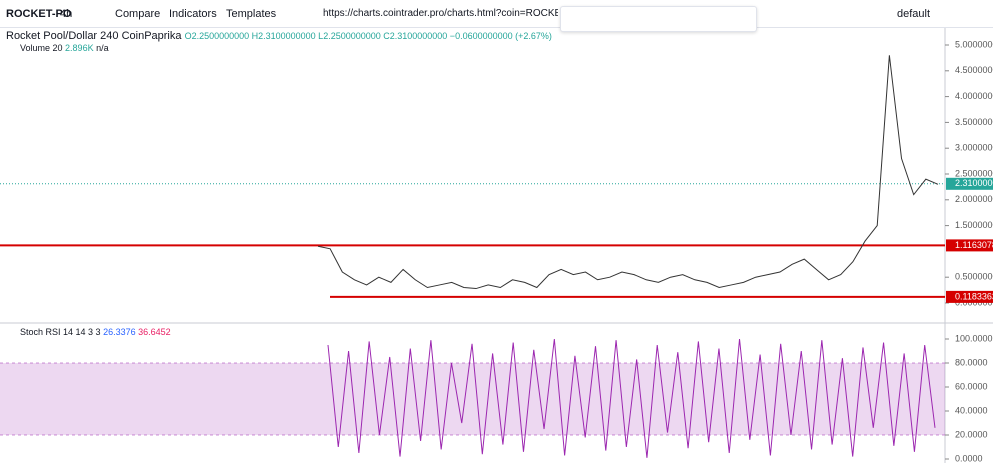 The height and width of the screenshot is (463, 993). Describe the element at coordinates (974, 338) in the screenshot. I see `rsi-tick-label: 100.0000` at that location.